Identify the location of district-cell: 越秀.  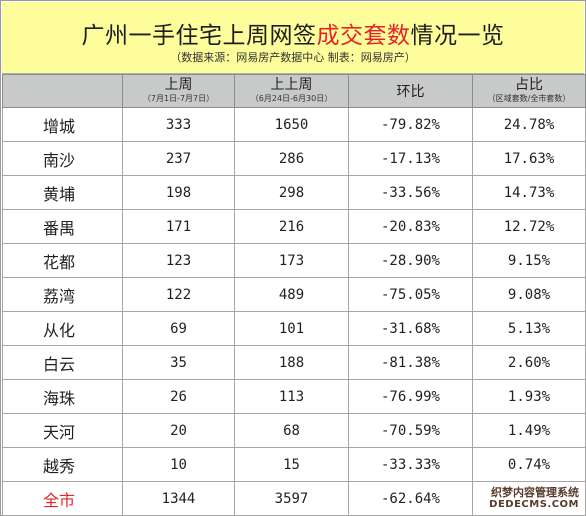
(62, 464).